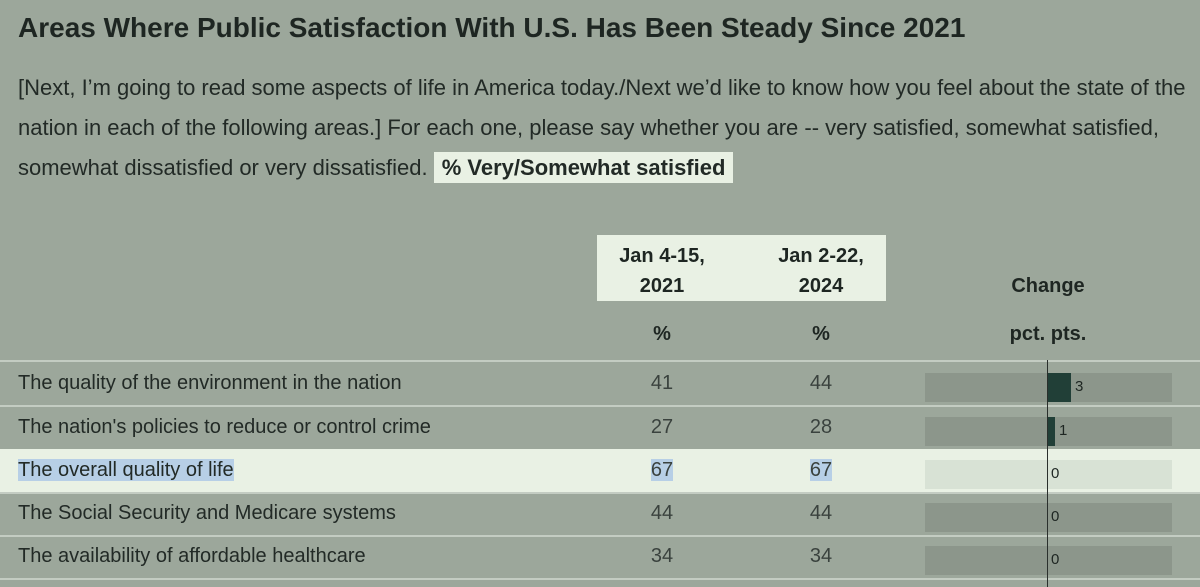 This screenshot has height=587, width=1200. I want to click on col-2021-line1: Jan 4-15,, so click(662, 256).